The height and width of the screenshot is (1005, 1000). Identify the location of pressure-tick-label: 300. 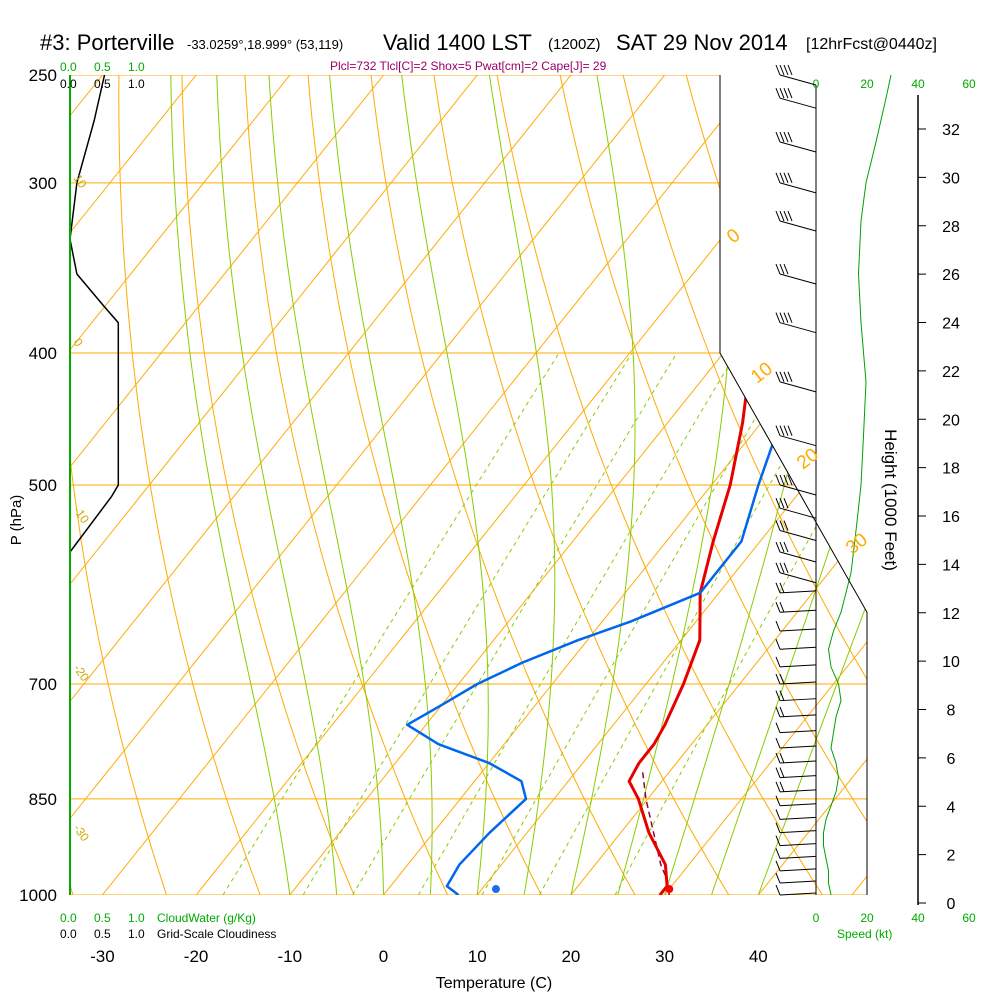
(43, 183).